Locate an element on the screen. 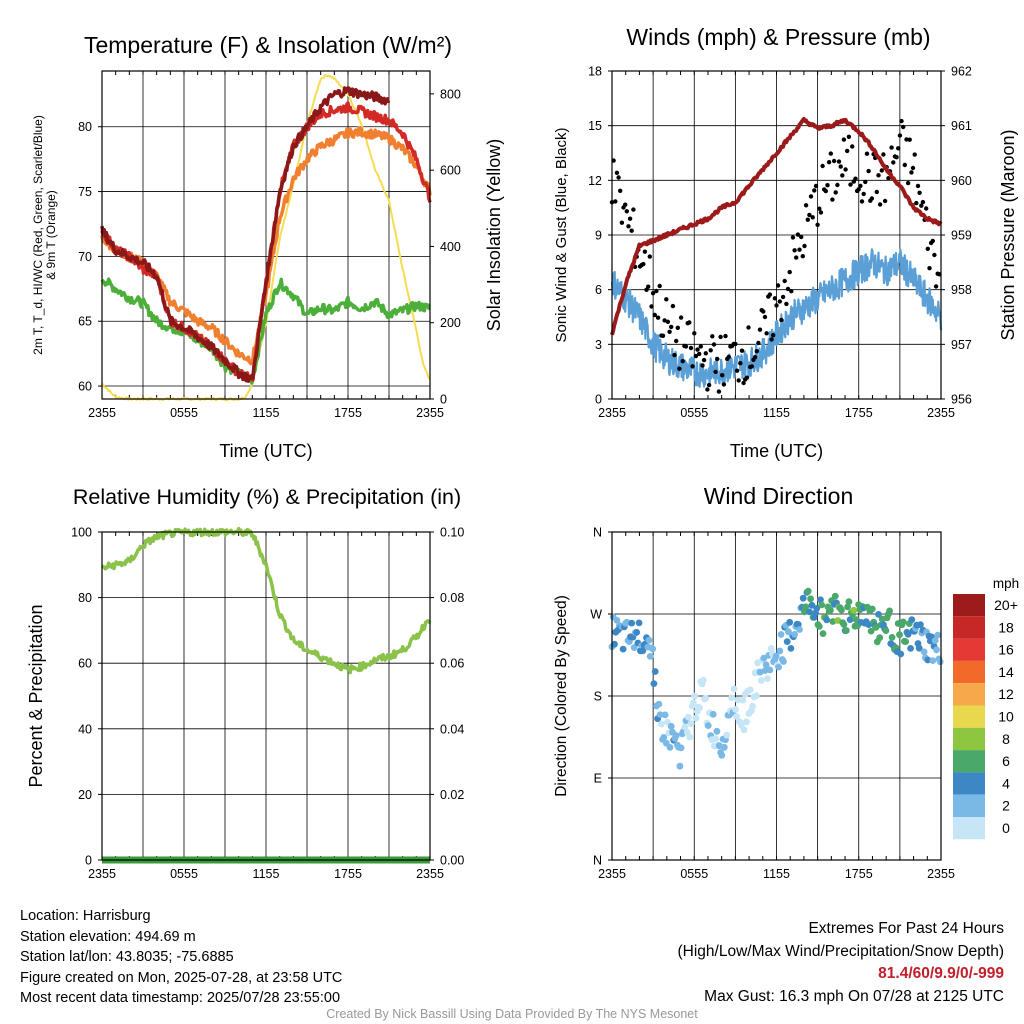  y-axis-label-text: Direction (Colored By Speed) is located at coordinates (561, 696).